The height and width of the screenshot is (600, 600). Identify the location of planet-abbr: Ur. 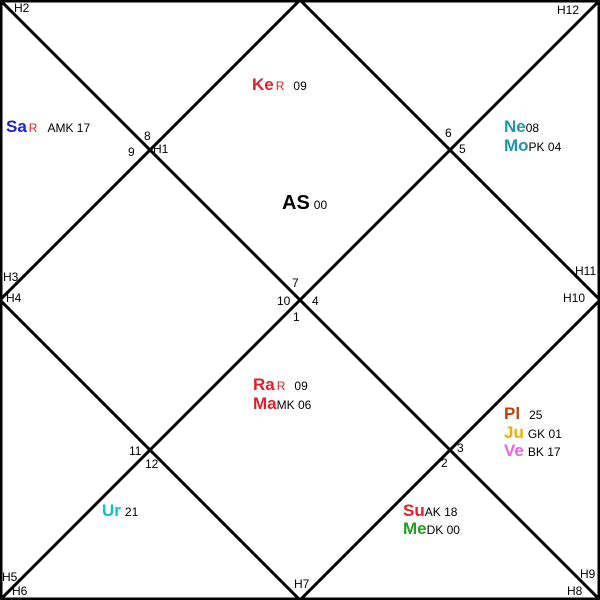
(111, 510).